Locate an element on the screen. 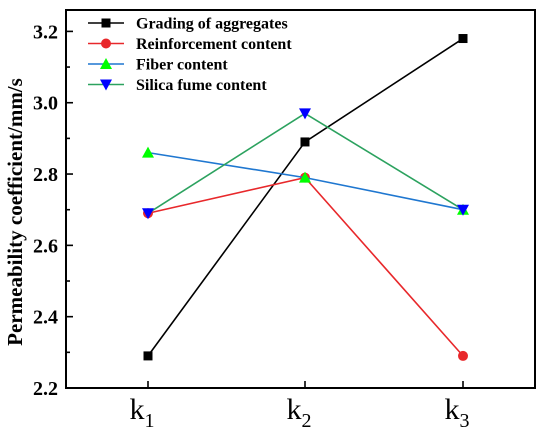 The height and width of the screenshot is (433, 550). y-tick-label: 3.2 is located at coordinates (45, 32).